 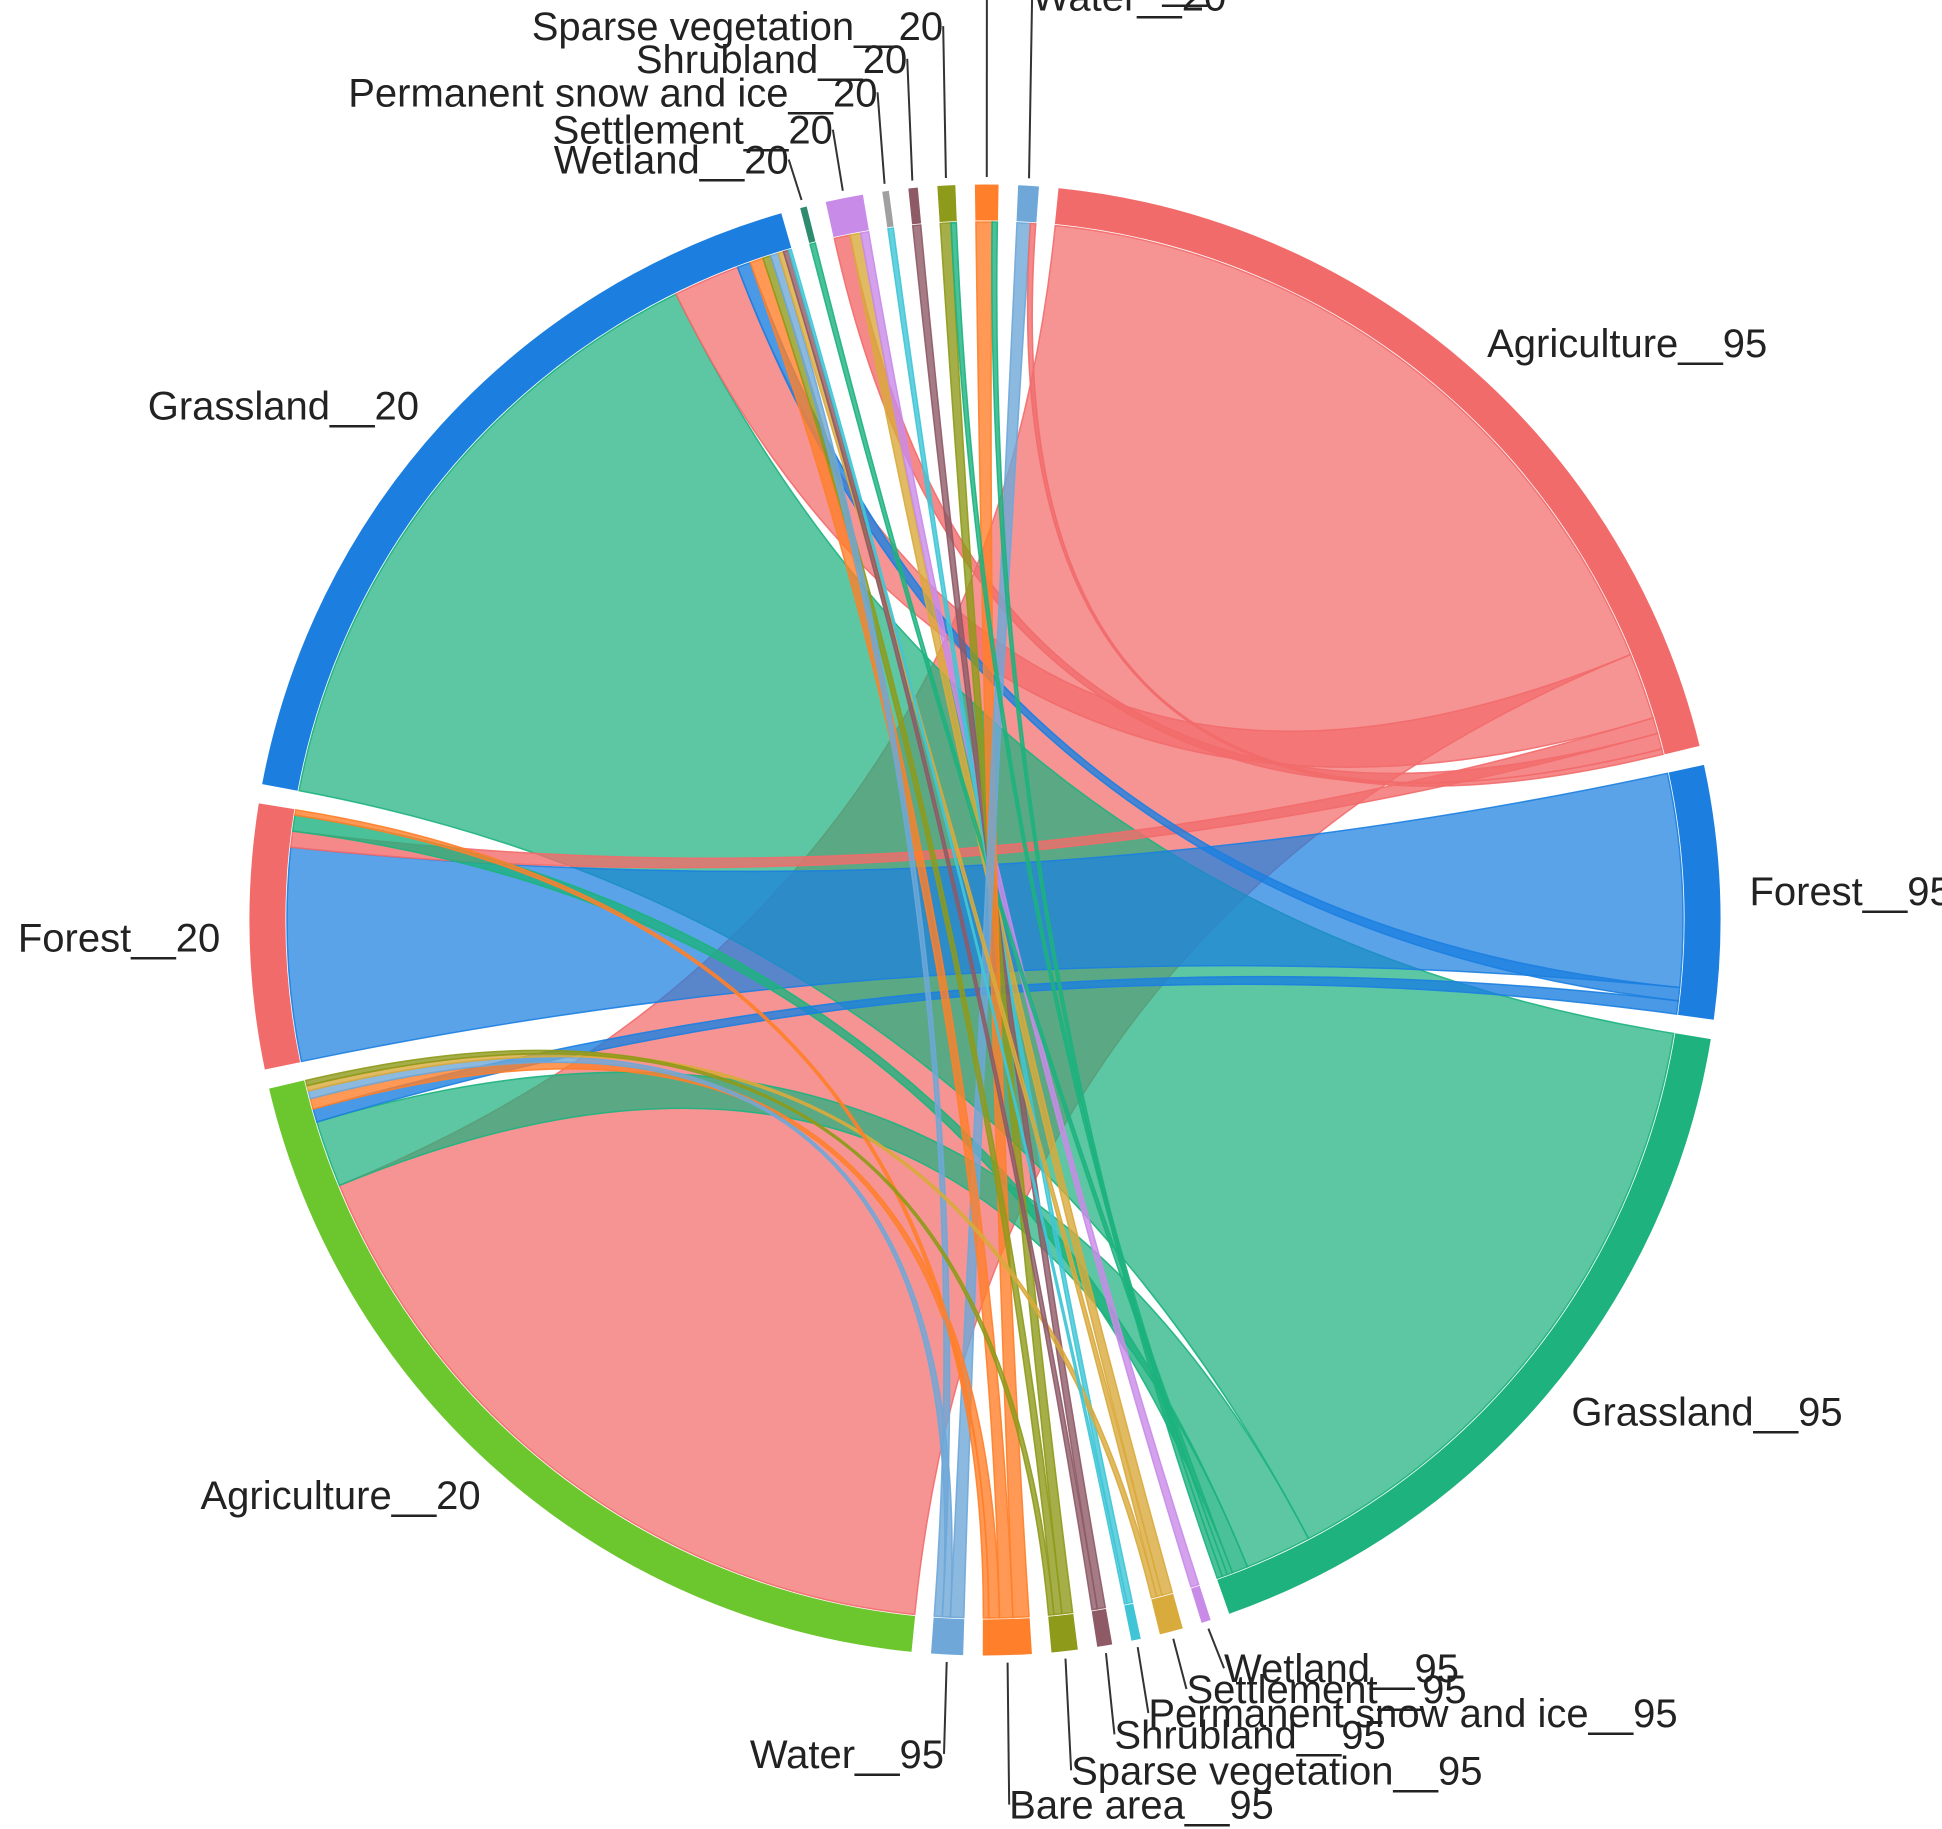 What do you see at coordinates (881, 138) in the screenshot?
I see `leader-line-sno20` at bounding box center [881, 138].